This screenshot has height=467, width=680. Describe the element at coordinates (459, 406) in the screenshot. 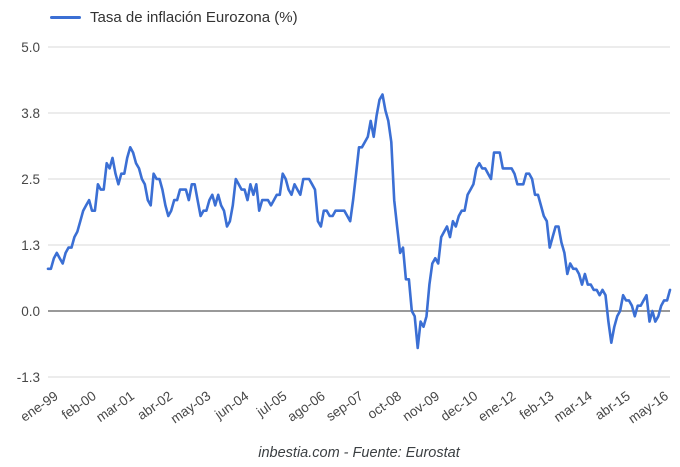

I see `x-tick-label: dec-10` at that location.